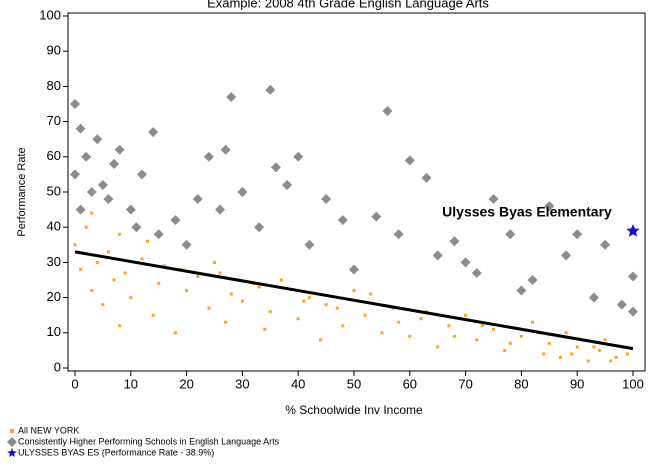  Describe the element at coordinates (50, 14) in the screenshot. I see `y-tick-label: 100` at that location.